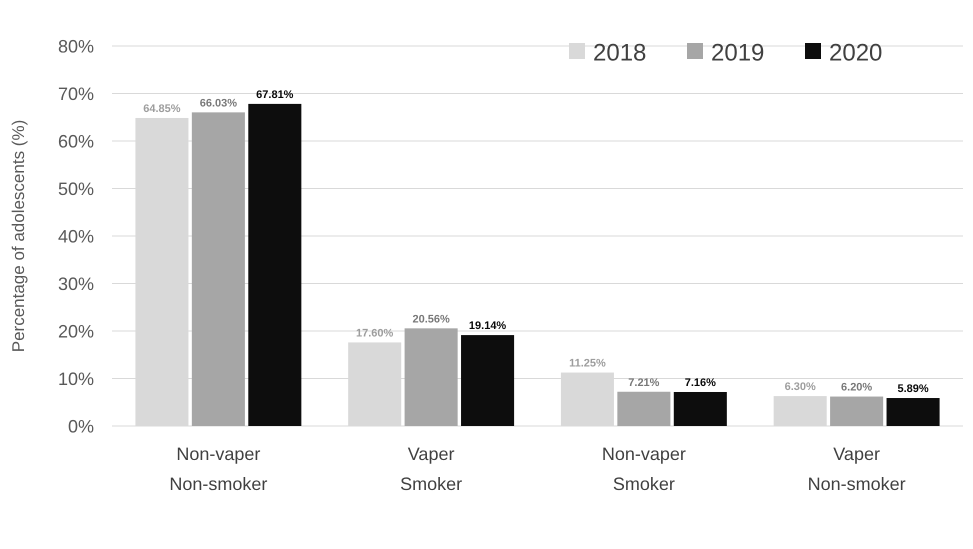 This screenshot has width=973, height=549. I want to click on x-tick-label: Vaper Non-smoker, so click(857, 469).